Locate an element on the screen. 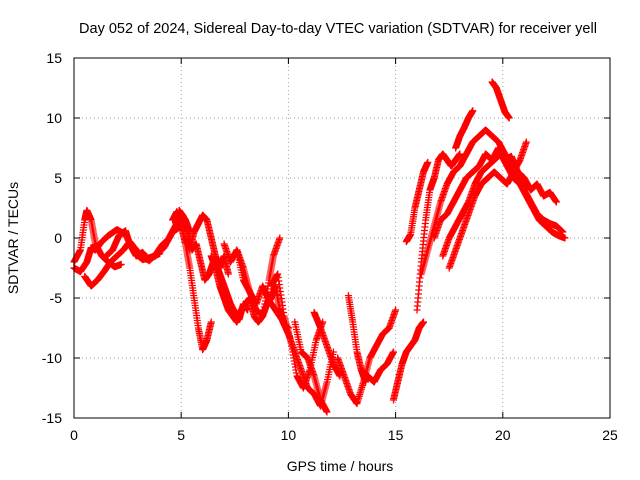 This screenshot has height=480, width=640. y-tick-label: -5 is located at coordinates (56, 298).